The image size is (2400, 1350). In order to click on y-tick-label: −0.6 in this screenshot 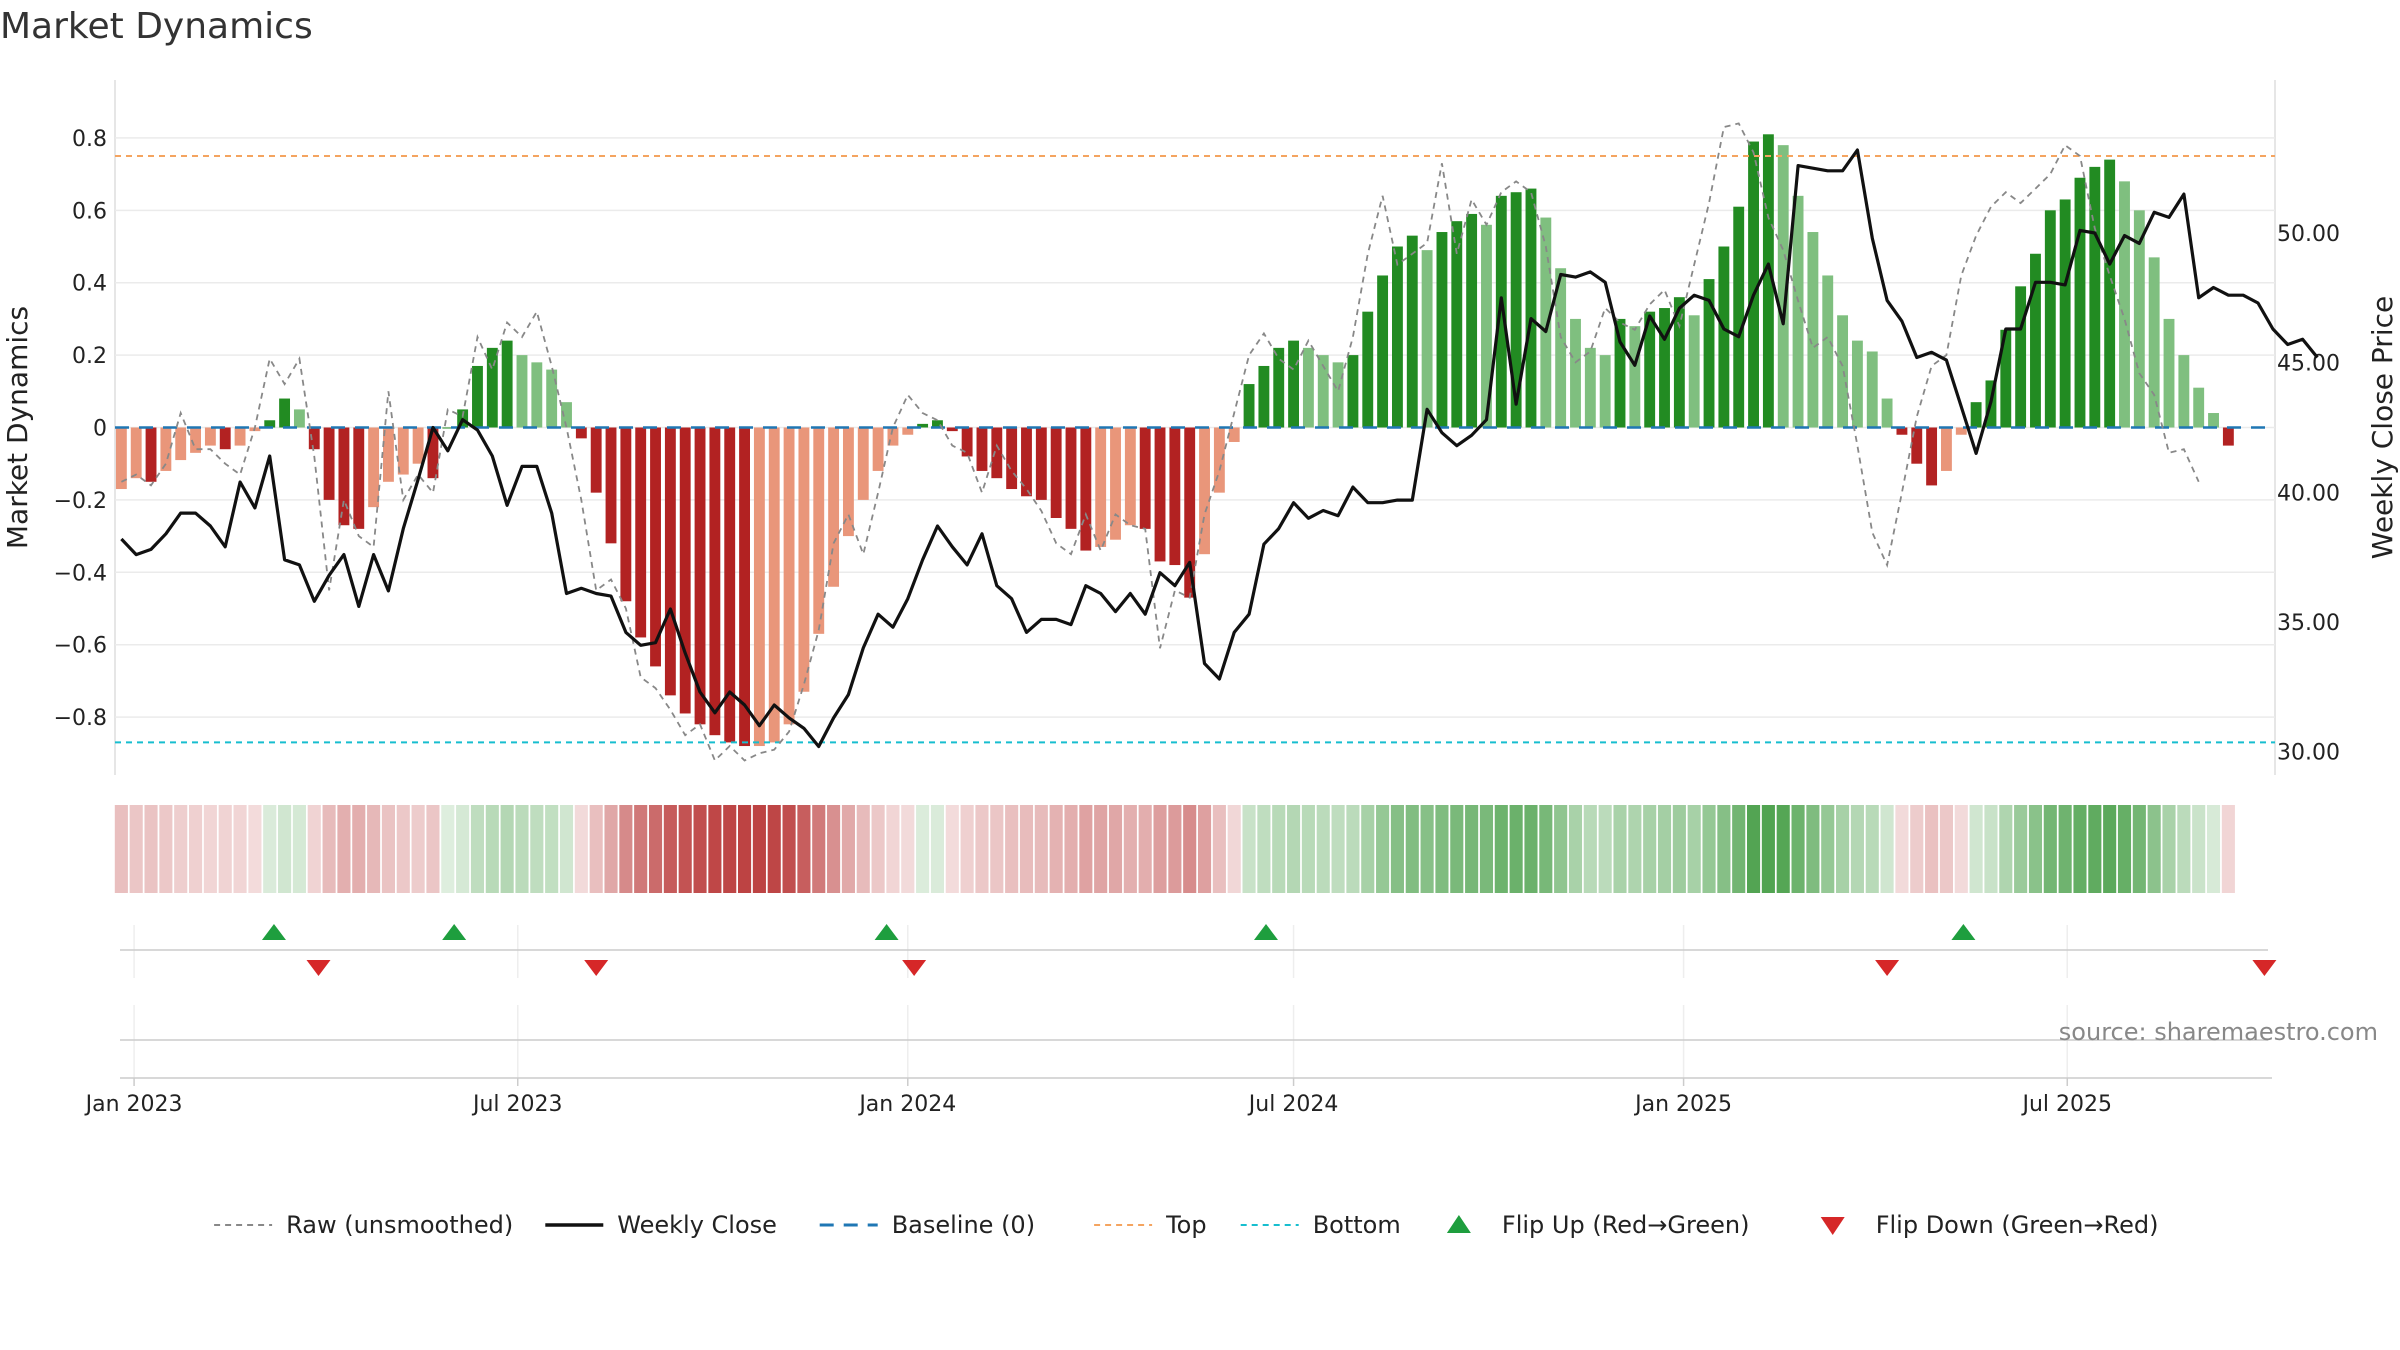, I will do `click(80, 646)`.